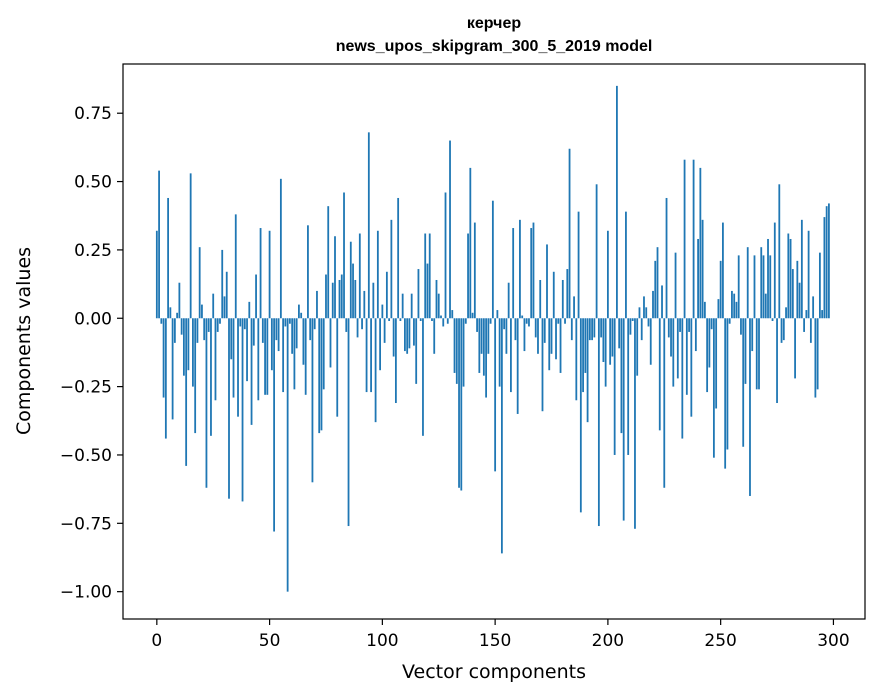  Describe the element at coordinates (86, 388) in the screenshot. I see `y-tick-label: −0.25` at that location.